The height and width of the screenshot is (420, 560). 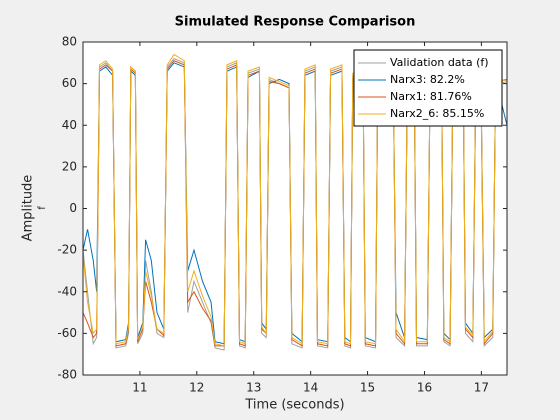 What do you see at coordinates (42, 208) in the screenshot?
I see `y-axis-sublabel: f` at bounding box center [42, 208].